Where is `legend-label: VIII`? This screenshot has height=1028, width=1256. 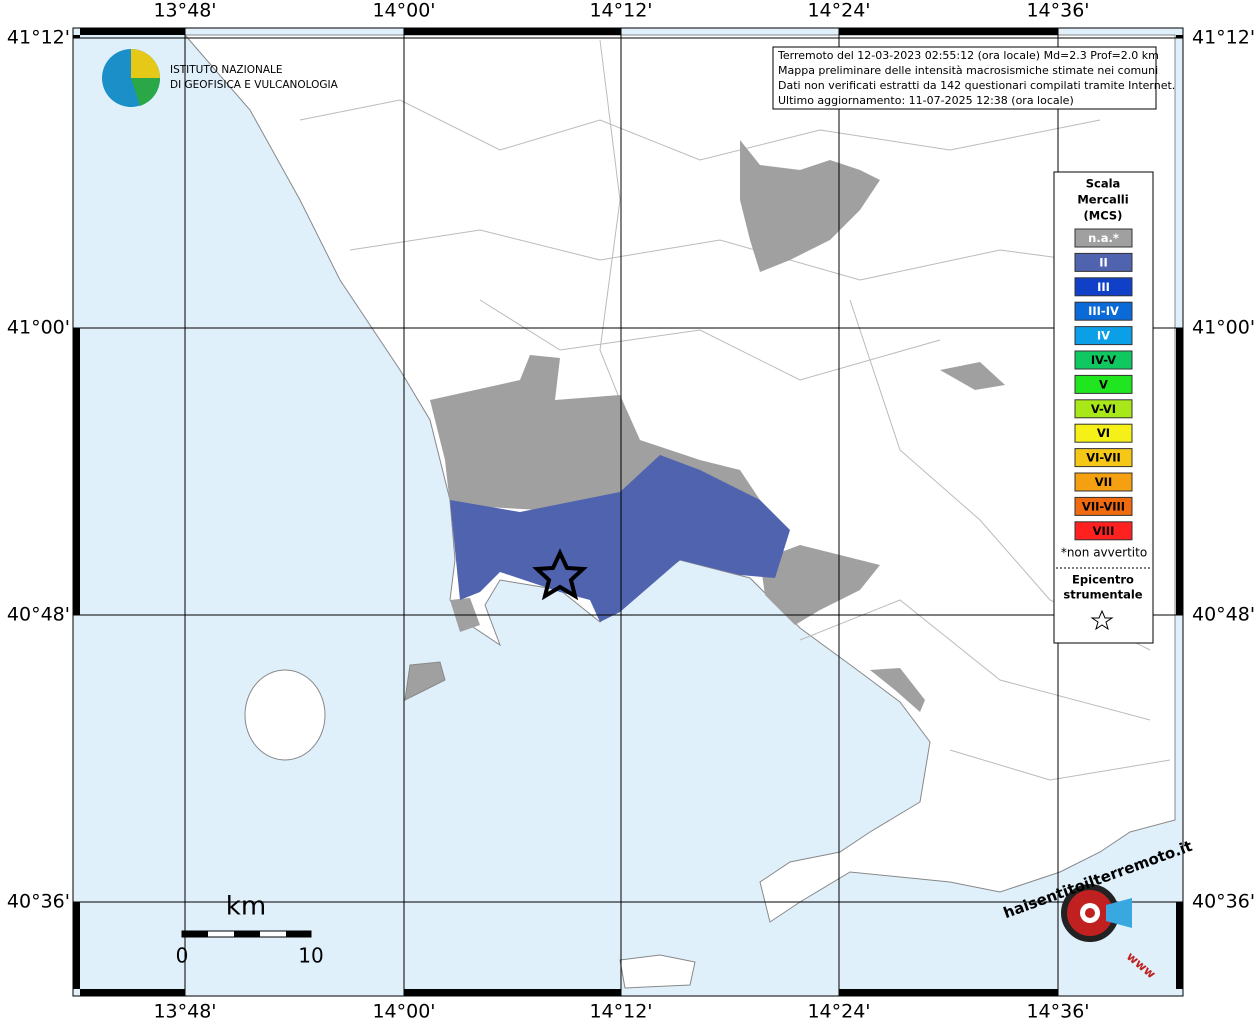
legend-label: VIII is located at coordinates (1104, 531).